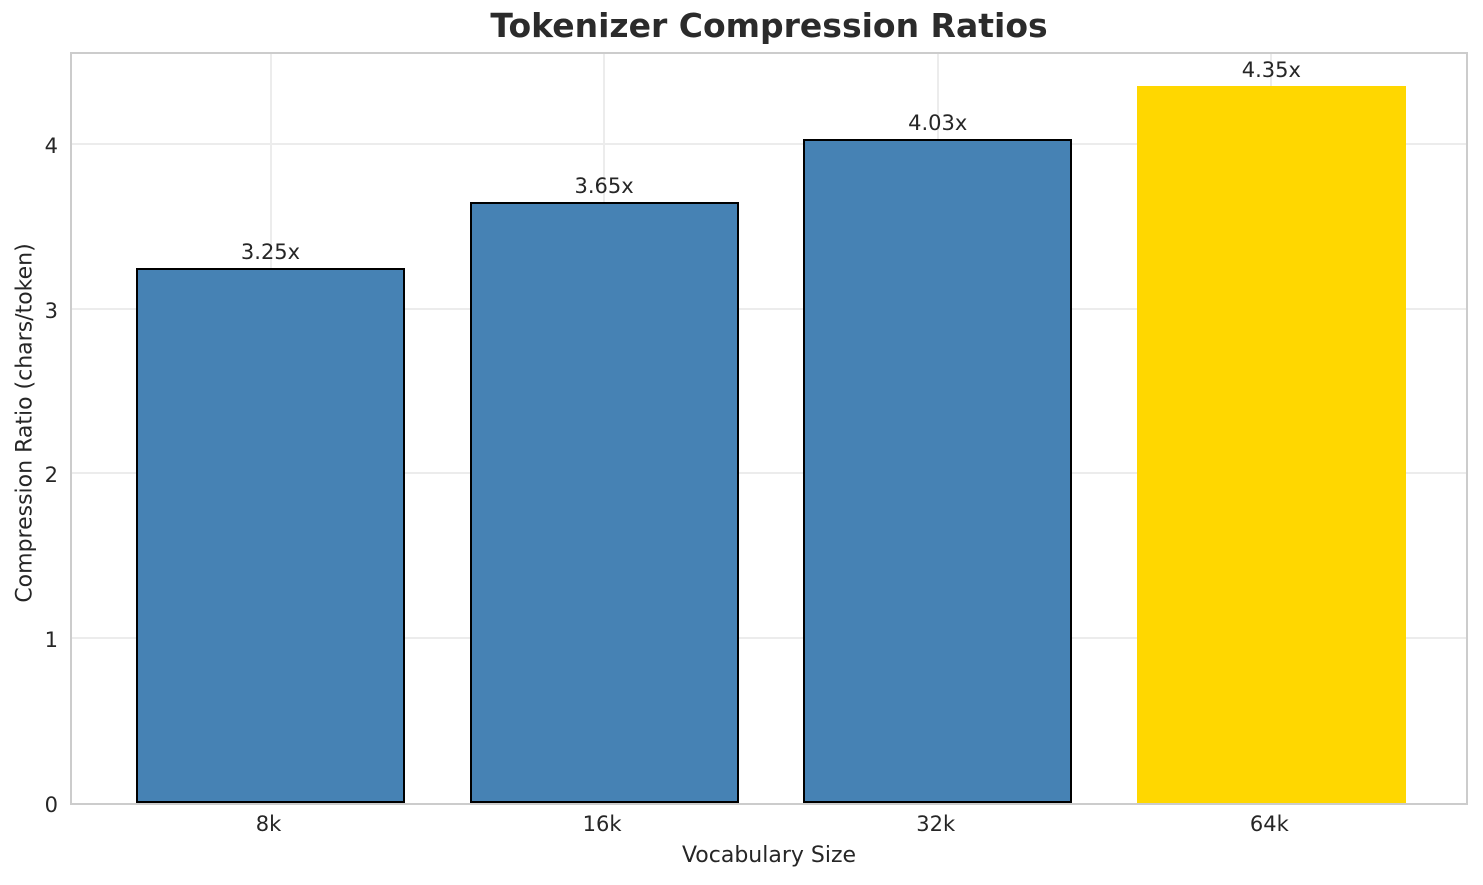 Image resolution: width=1483 pixels, height=885 pixels. What do you see at coordinates (1271, 70) in the screenshot?
I see `bar-value-label-64k: 4.35x` at bounding box center [1271, 70].